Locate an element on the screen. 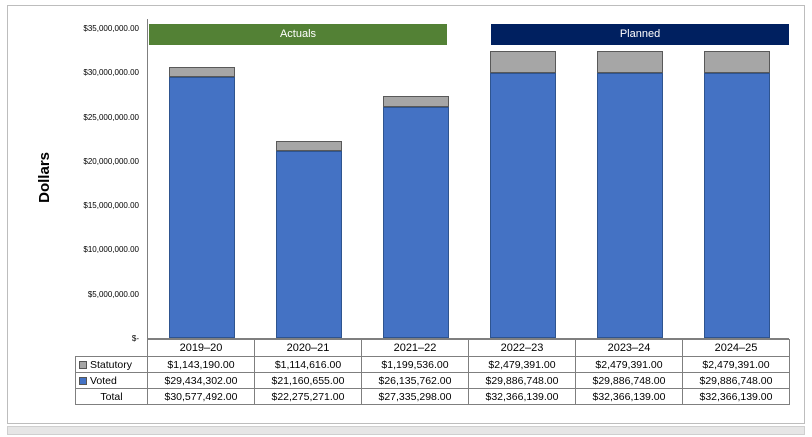 This screenshot has height=437, width=812. y-tick-label: $5,000,000.00 is located at coordinates (113, 294).